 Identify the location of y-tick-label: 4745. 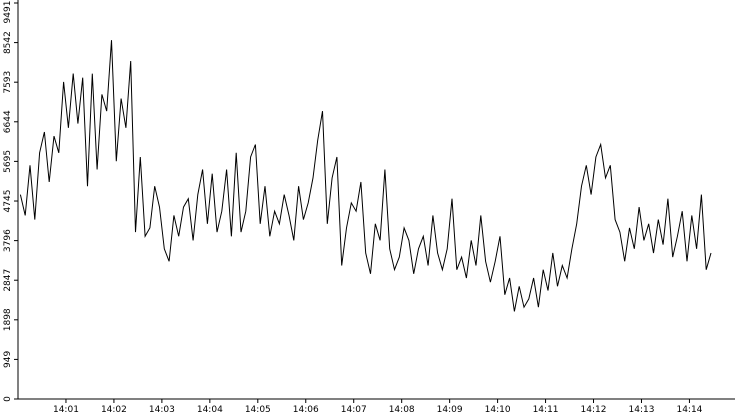
(8, 201).